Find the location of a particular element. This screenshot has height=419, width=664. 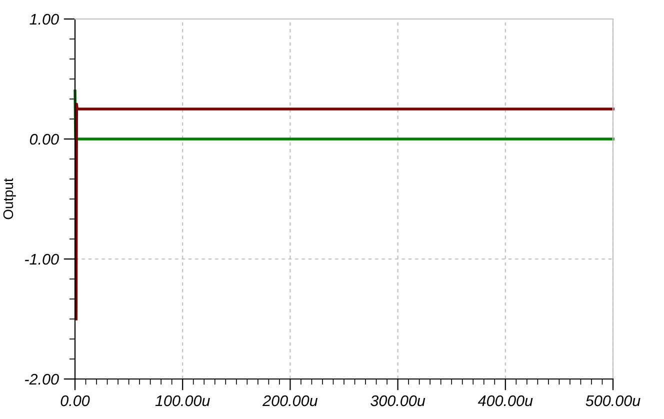

x-tick-label: 0.00 is located at coordinates (75, 400).